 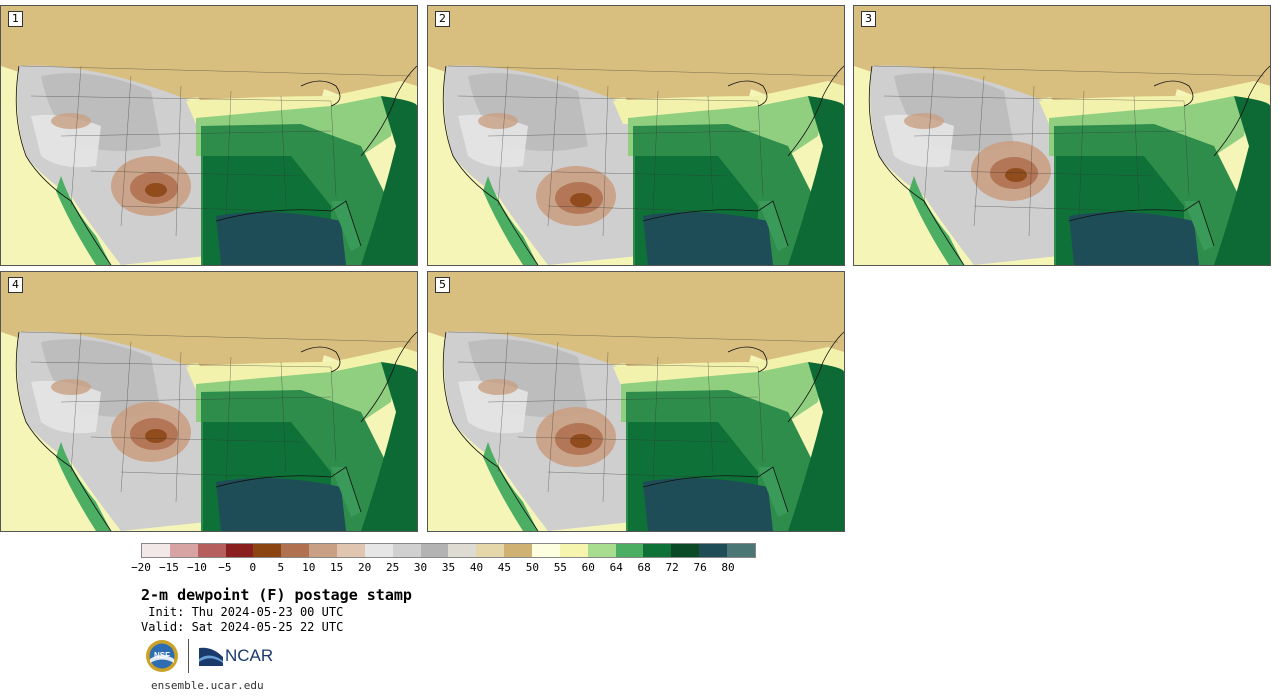 I want to click on ncar-swoosh-icon, so click(x=211, y=656).